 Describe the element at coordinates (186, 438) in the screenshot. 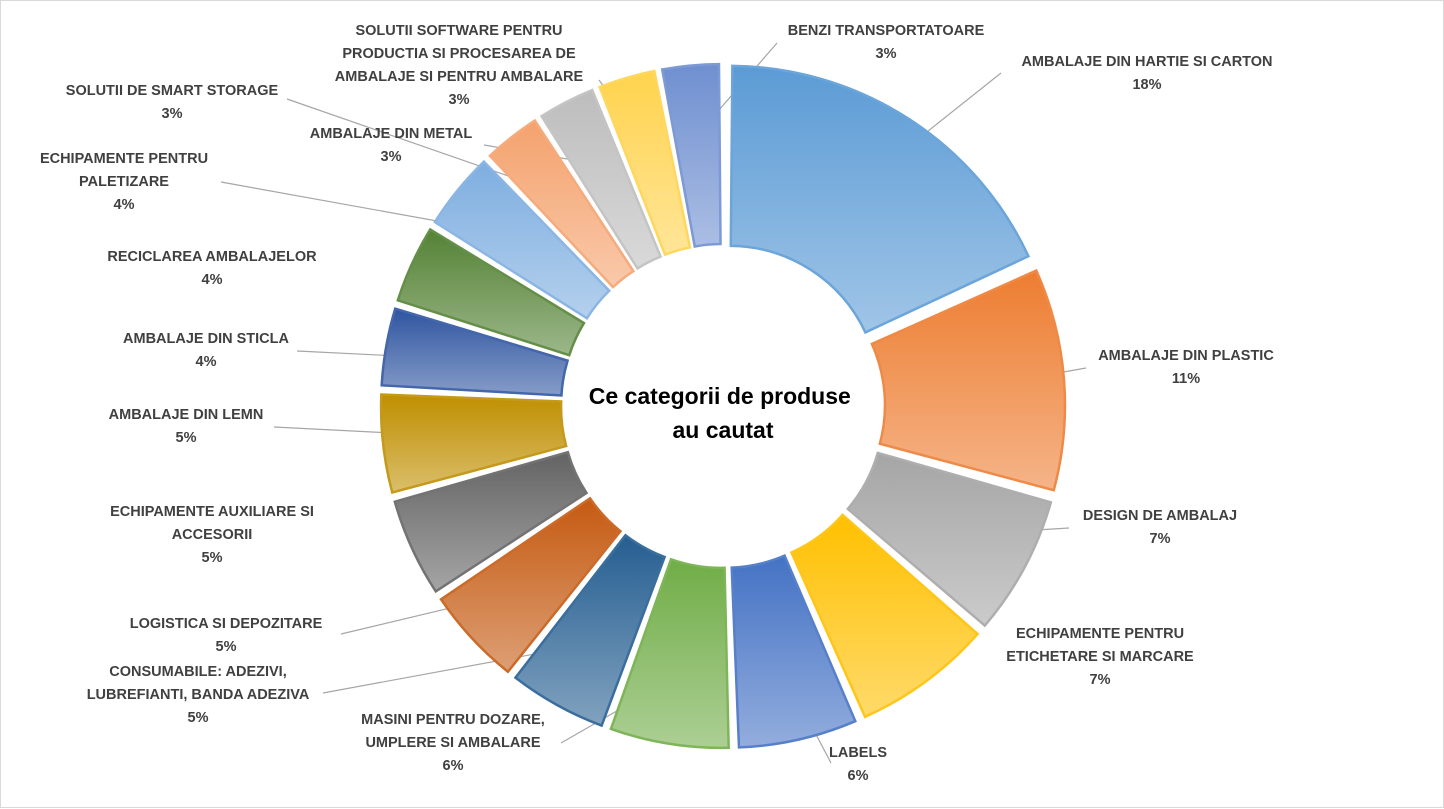

I see `slice-10-percent: 5%` at that location.